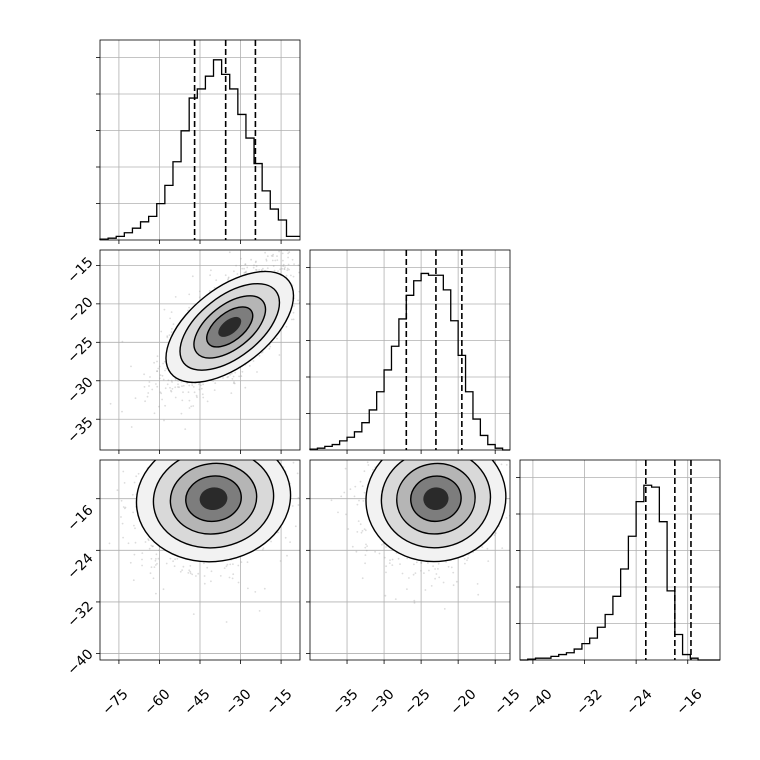  What do you see at coordinates (436, 504) in the screenshot?
I see `p2-vs-p3-contour-line` at bounding box center [436, 504].